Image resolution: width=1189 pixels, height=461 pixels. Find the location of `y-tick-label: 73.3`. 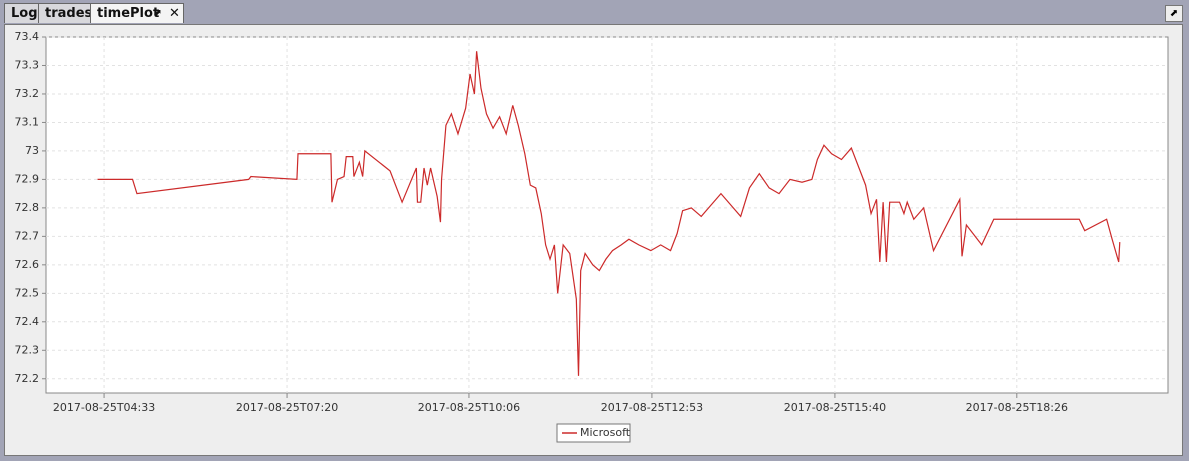

y-tick-label: 73.3 is located at coordinates (27, 64).